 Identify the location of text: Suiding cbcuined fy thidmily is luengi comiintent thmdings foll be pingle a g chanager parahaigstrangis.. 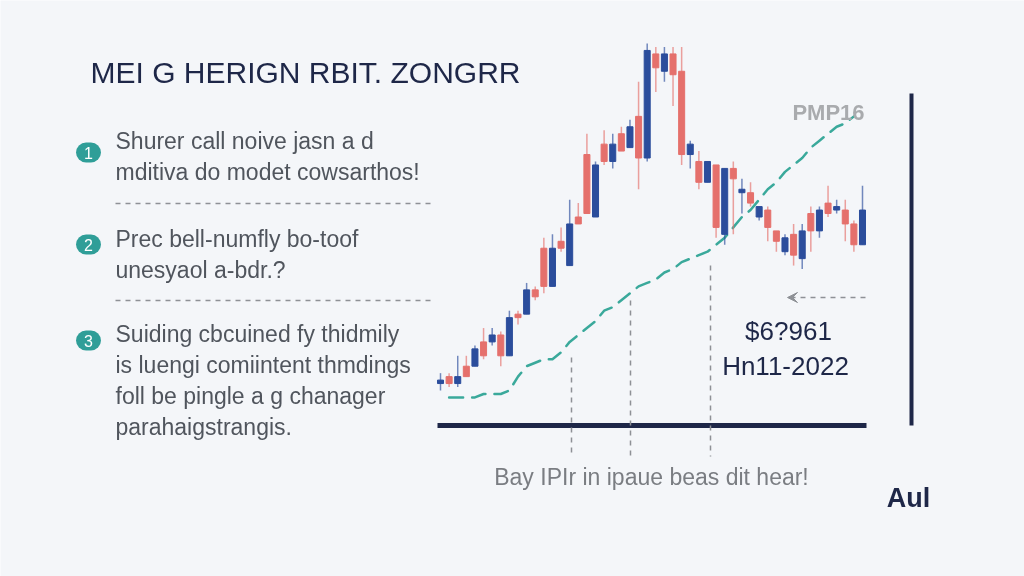
(263, 380).